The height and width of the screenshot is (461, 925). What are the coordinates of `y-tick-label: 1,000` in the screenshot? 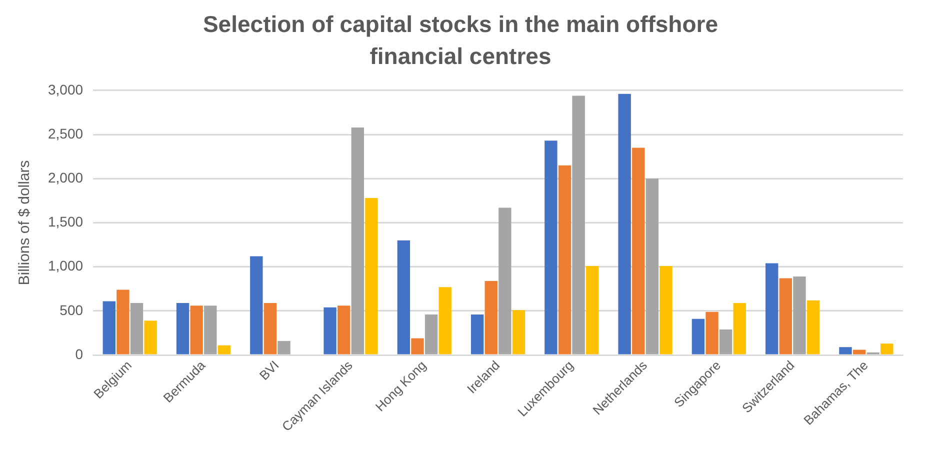 It's located at (66, 266).